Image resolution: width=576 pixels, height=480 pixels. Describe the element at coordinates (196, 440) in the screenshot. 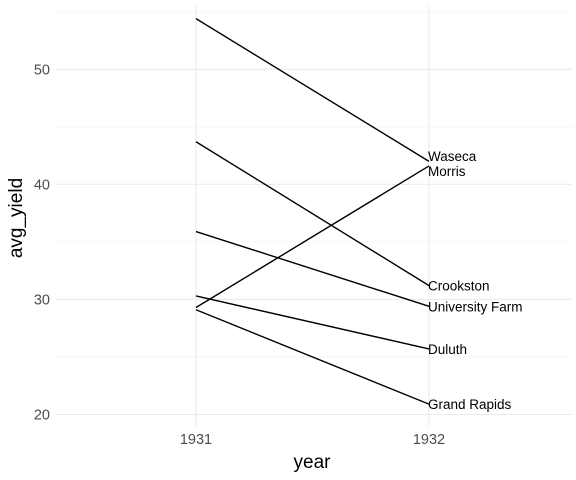

I see `x-tick-label: 1931` at that location.